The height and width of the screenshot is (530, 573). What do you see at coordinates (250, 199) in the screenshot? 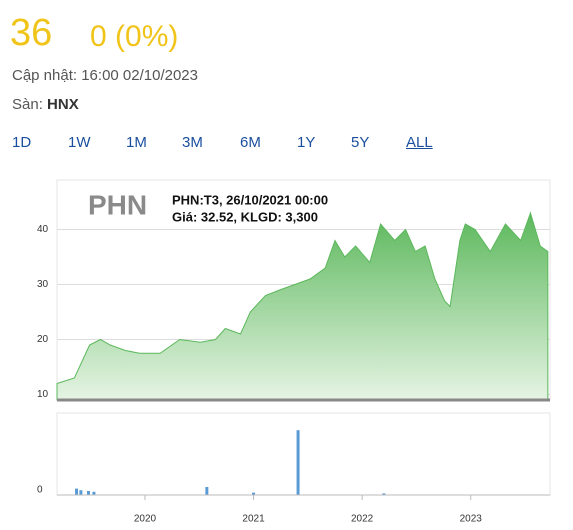
I see `tooltip-text: PHN:T3, 26/10/2021 00:00` at bounding box center [250, 199].